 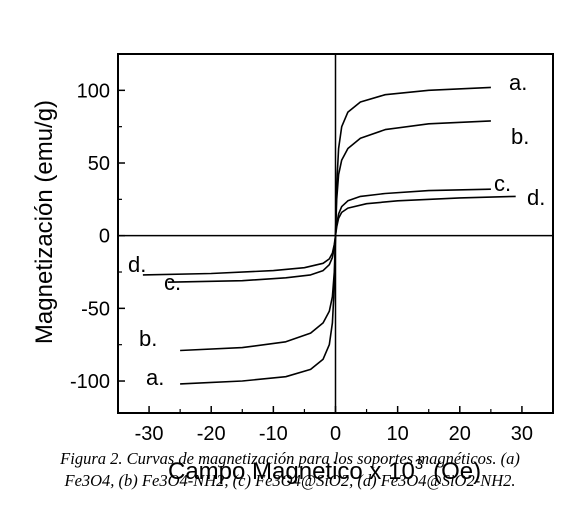 I want to click on x-axis-title-superscript: 3, so click(x=419, y=464).